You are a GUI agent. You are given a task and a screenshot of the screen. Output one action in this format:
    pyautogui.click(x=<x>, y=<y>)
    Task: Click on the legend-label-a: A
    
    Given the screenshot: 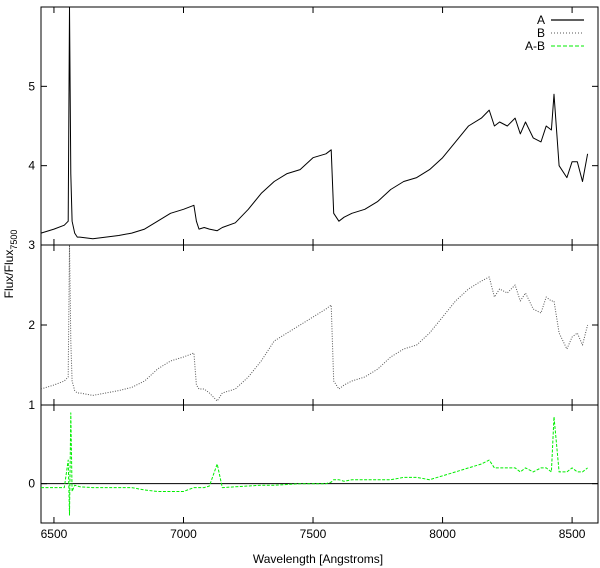 What is the action you would take?
    pyautogui.click(x=541, y=20)
    